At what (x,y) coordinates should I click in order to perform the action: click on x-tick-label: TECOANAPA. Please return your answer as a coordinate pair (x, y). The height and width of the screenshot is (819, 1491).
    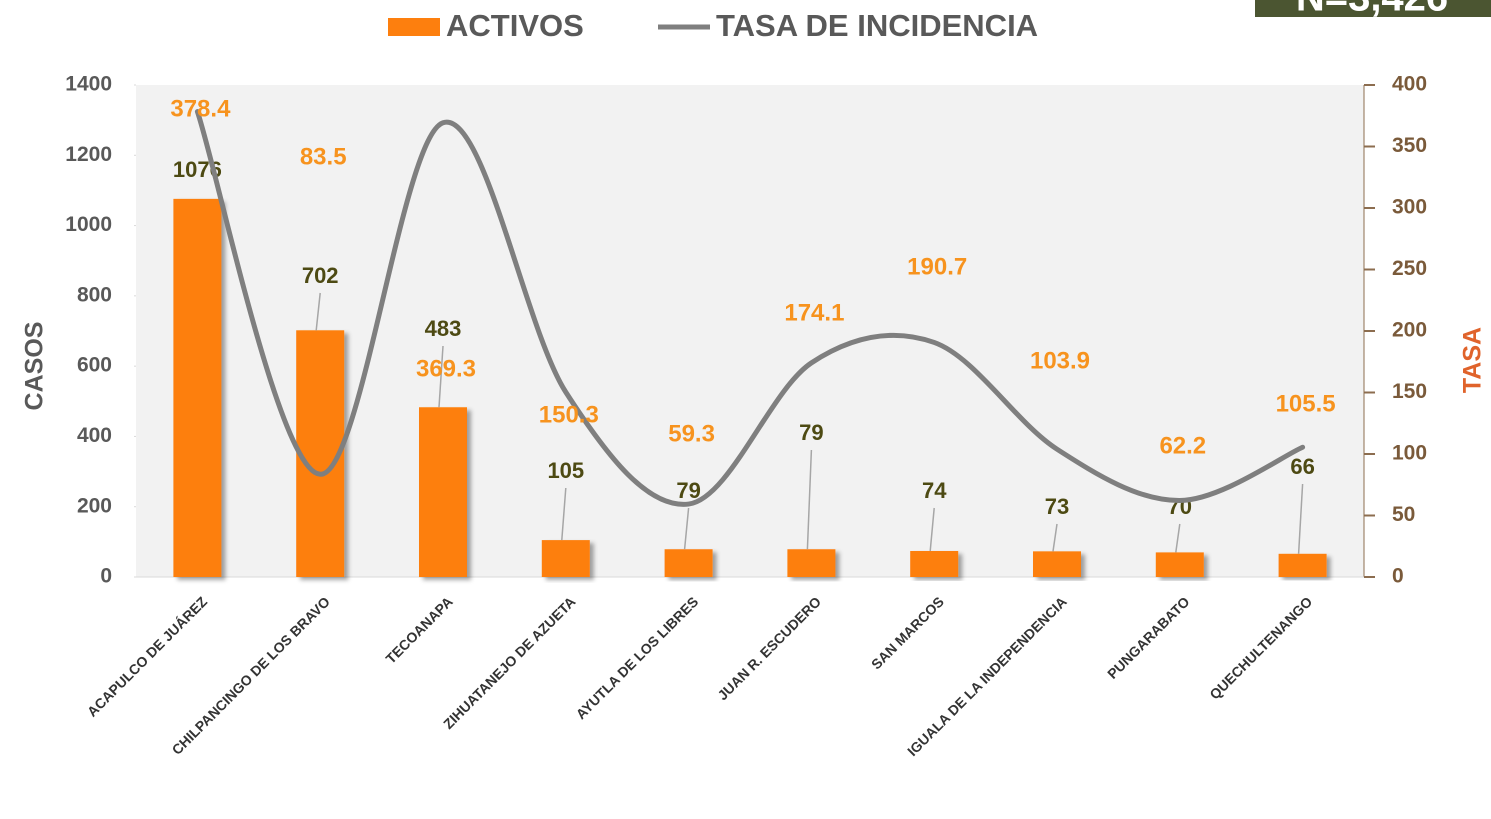
    Looking at the image, I should click on (418, 629).